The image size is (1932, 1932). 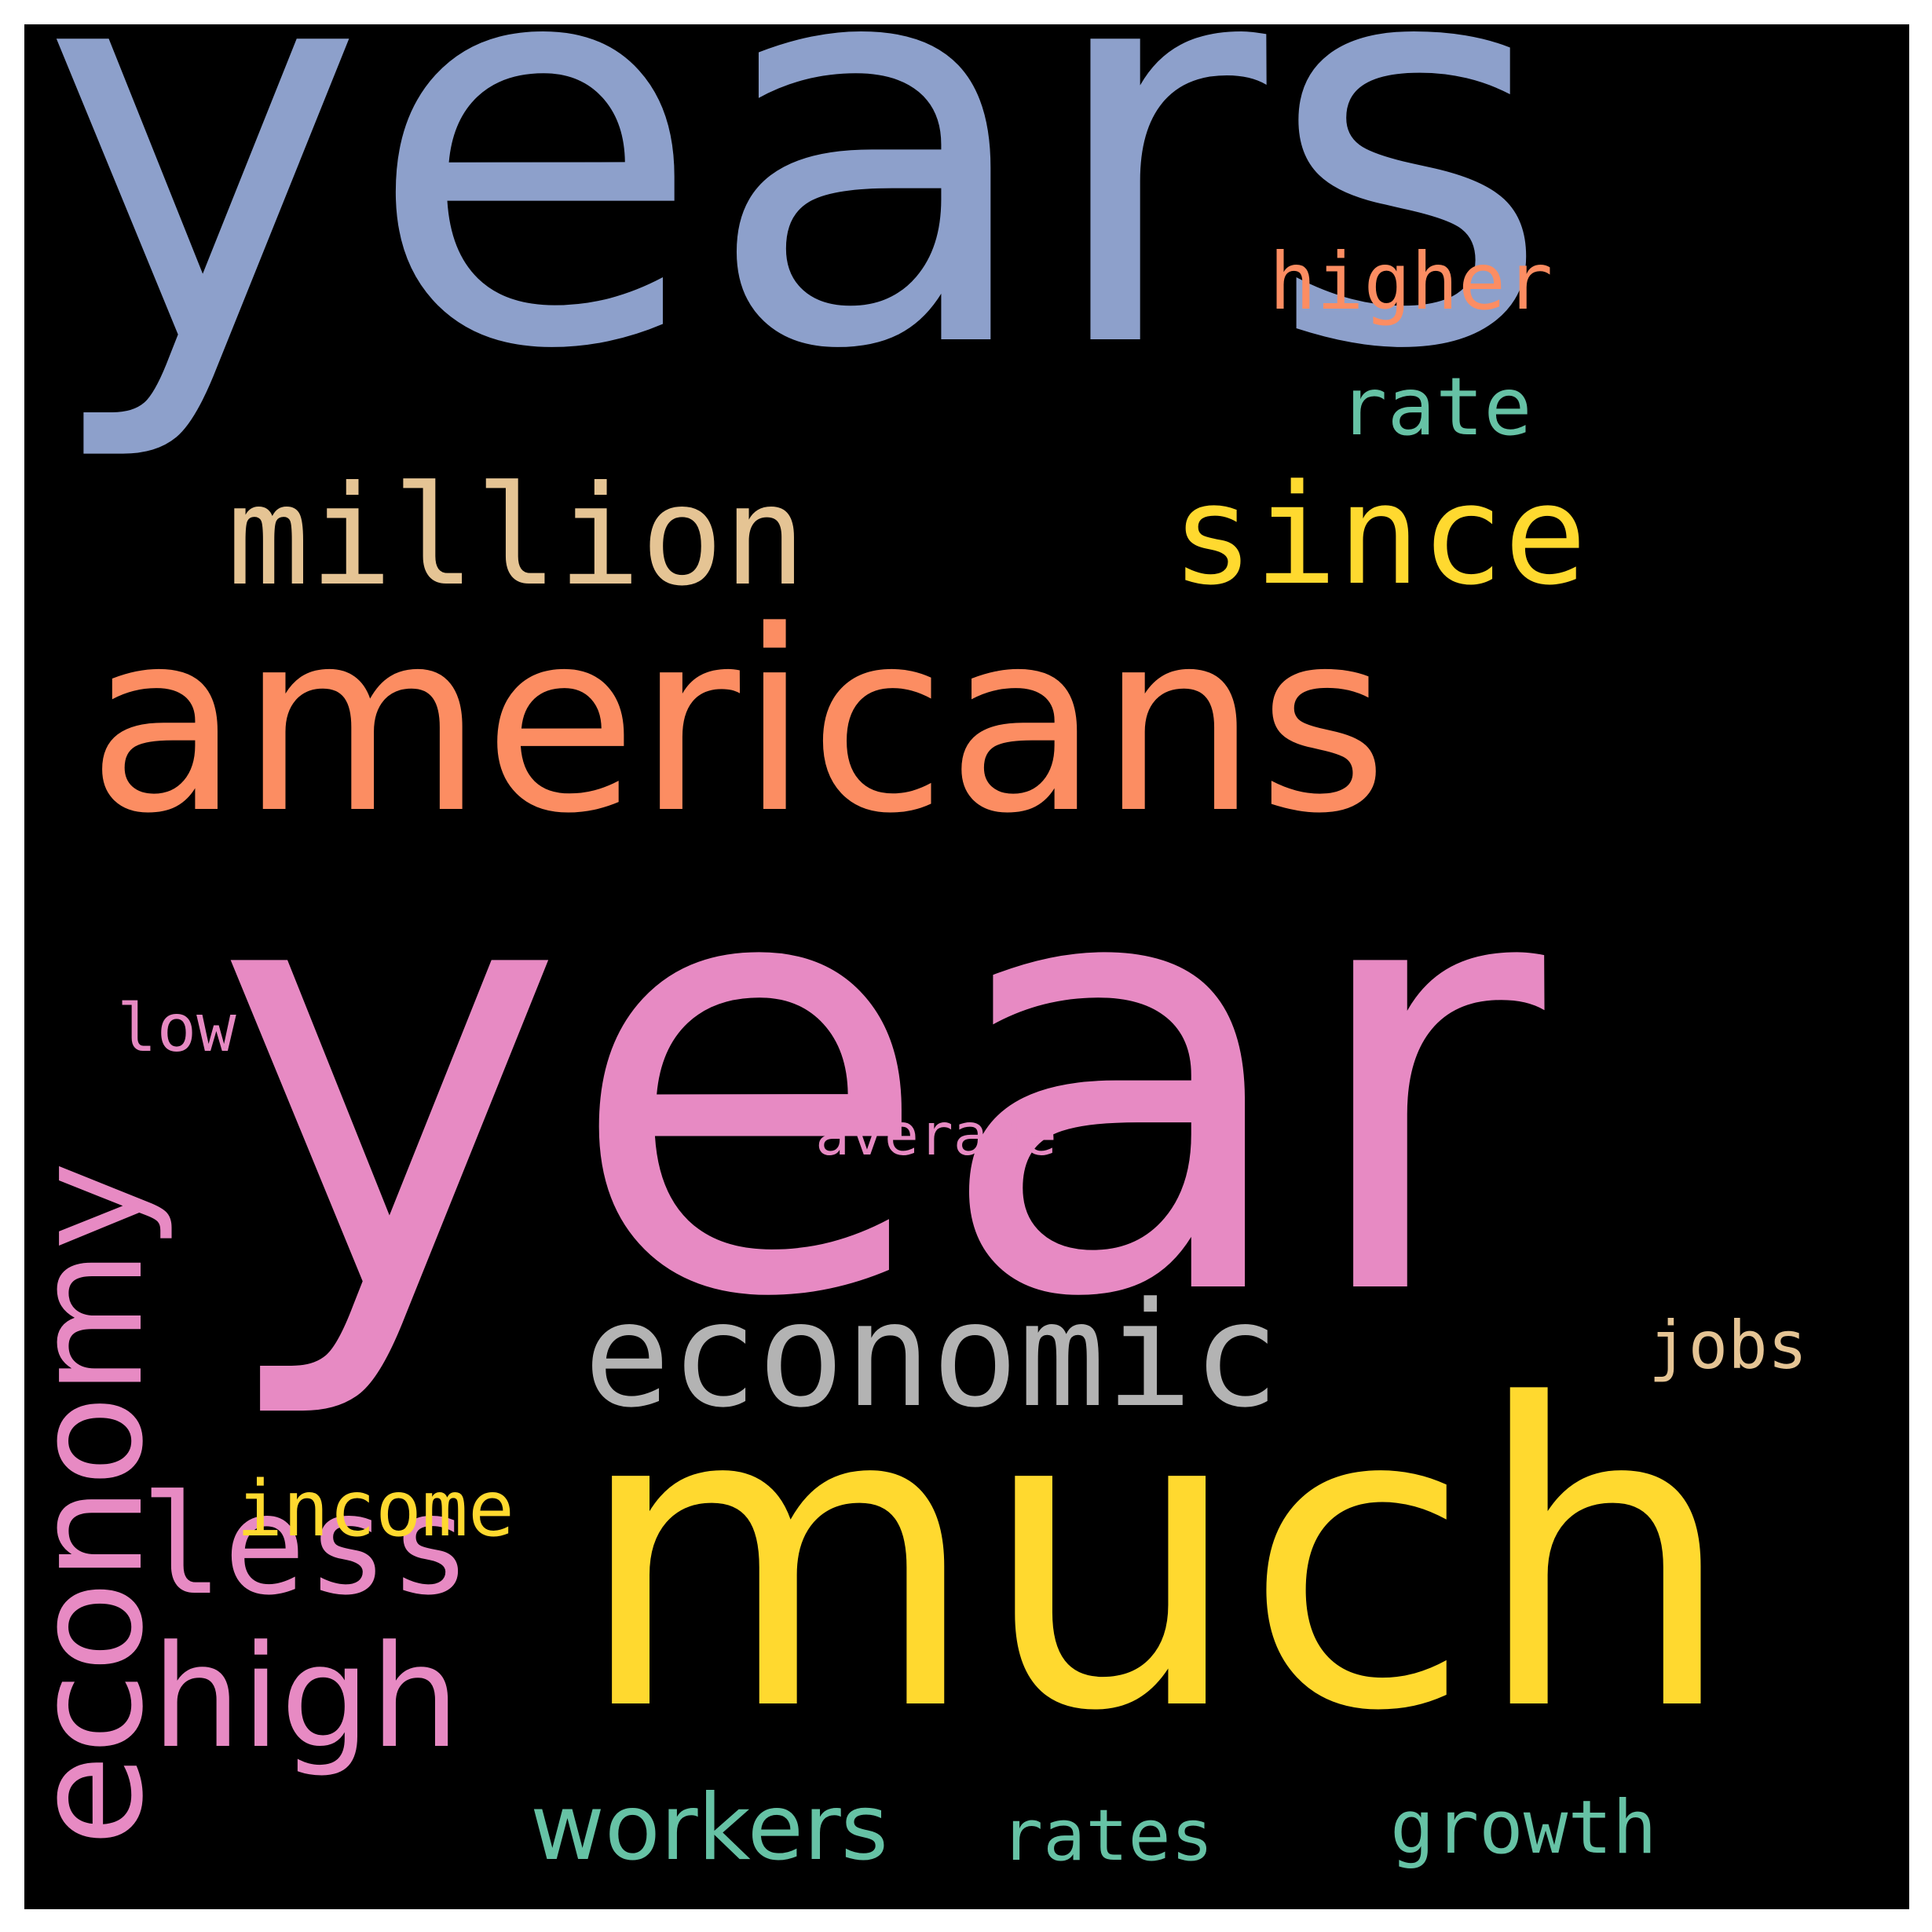 I want to click on word-growth: growth, so click(x=1524, y=1828).